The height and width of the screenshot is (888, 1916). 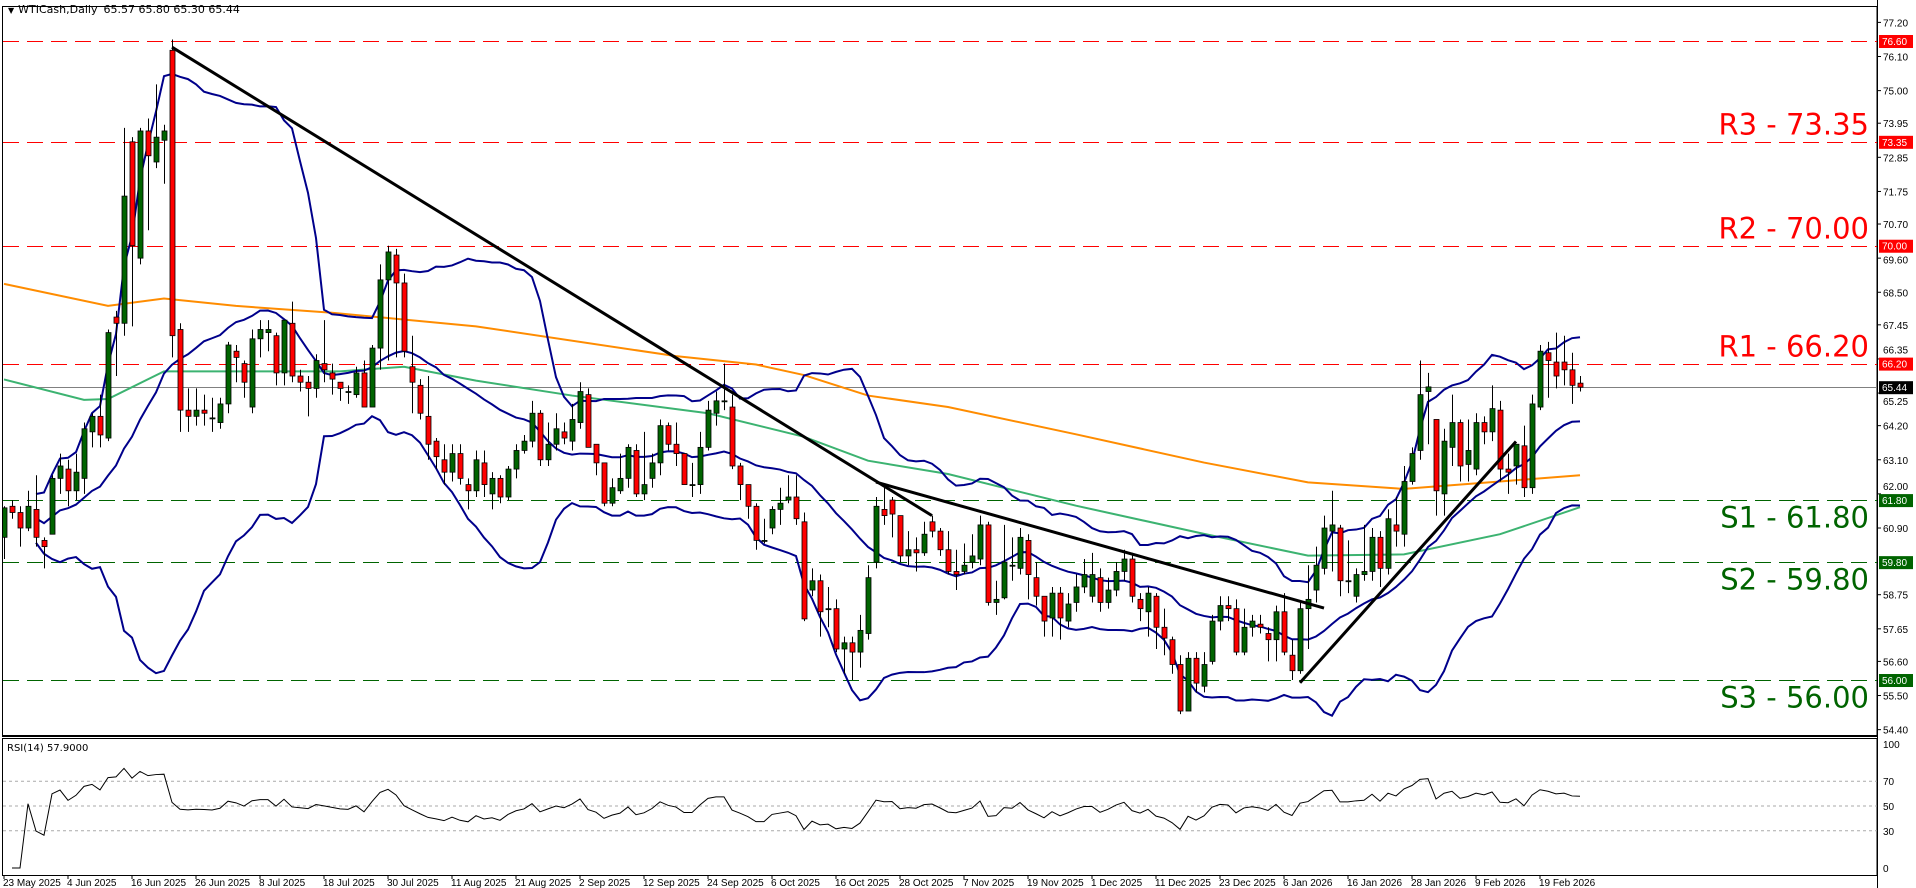 I want to click on price-axis-label: 54.40, so click(x=1895, y=731).